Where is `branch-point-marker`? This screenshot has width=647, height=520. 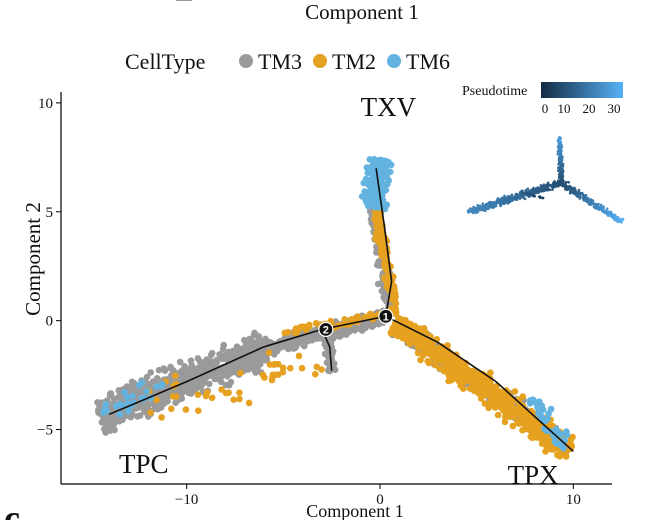
branch-point-marker is located at coordinates (386, 316).